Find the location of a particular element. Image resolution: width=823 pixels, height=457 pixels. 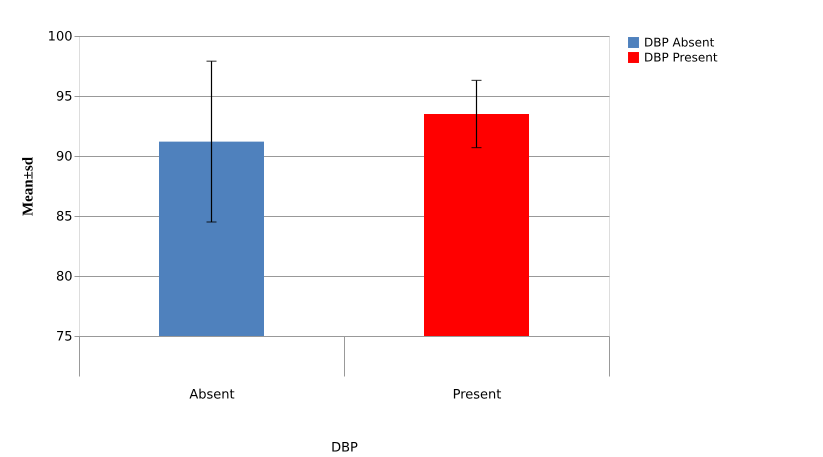

y-tick-label: 75 is located at coordinates (64, 337).